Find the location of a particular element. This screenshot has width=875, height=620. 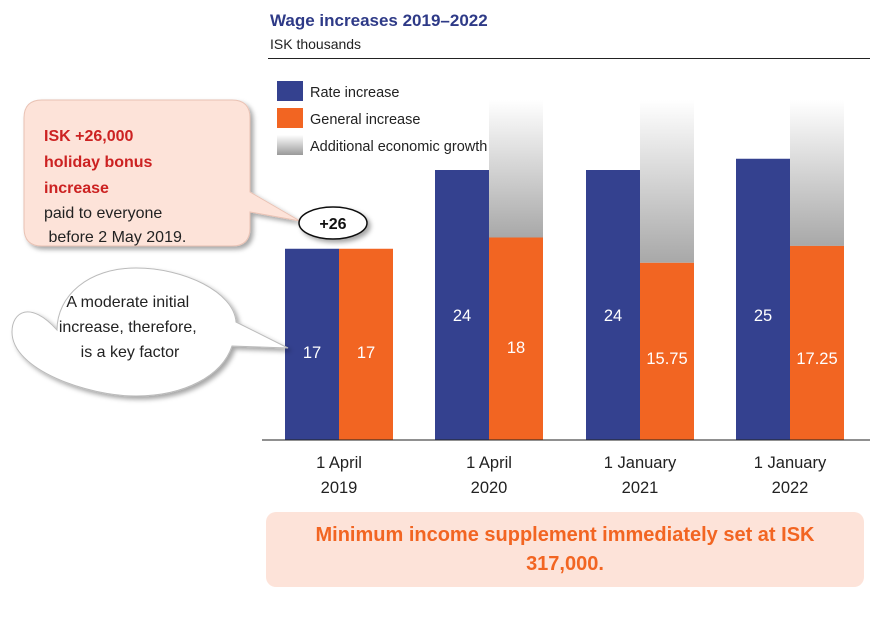

x-tick-label-0-1: 2019 is located at coordinates (339, 488).